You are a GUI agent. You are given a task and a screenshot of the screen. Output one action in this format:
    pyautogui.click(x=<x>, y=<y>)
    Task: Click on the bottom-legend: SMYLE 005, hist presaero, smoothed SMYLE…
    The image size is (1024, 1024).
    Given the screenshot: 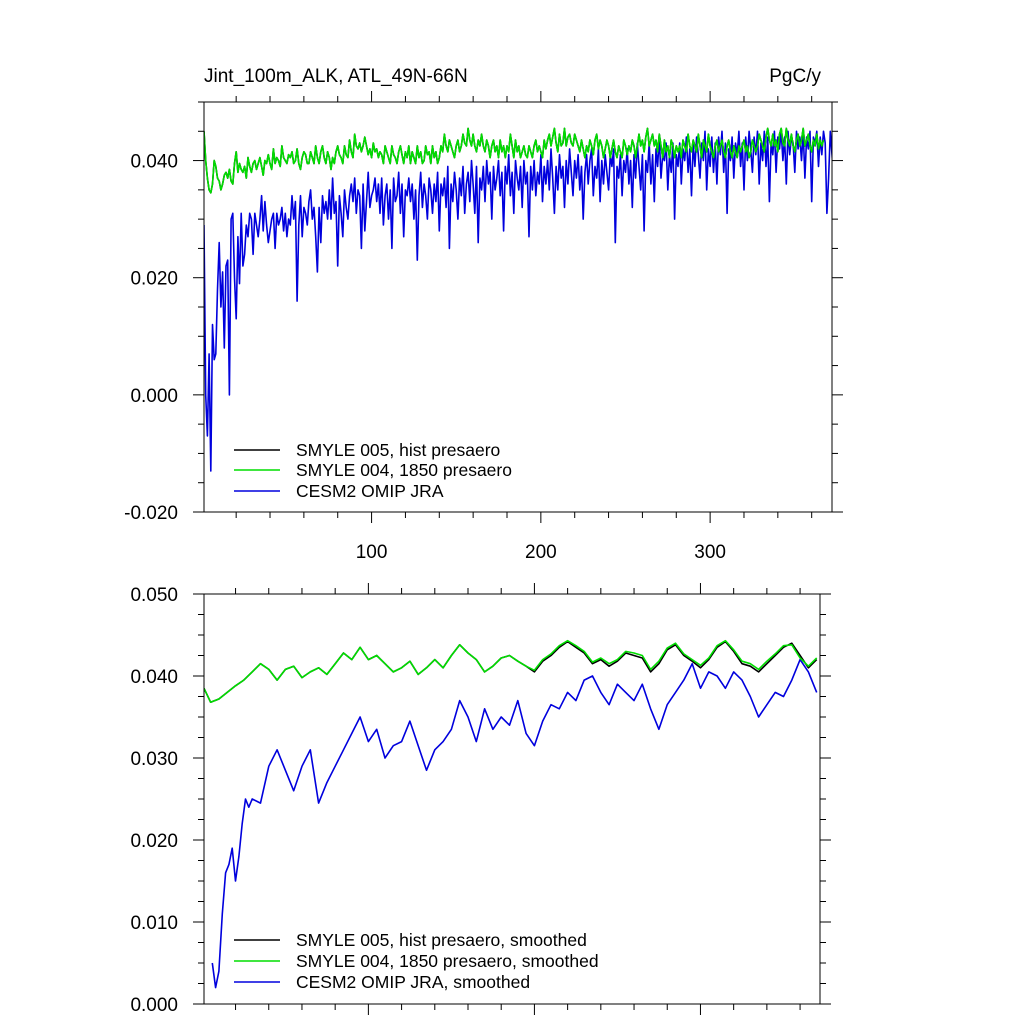 What is the action you would take?
    pyautogui.click(x=416, y=961)
    